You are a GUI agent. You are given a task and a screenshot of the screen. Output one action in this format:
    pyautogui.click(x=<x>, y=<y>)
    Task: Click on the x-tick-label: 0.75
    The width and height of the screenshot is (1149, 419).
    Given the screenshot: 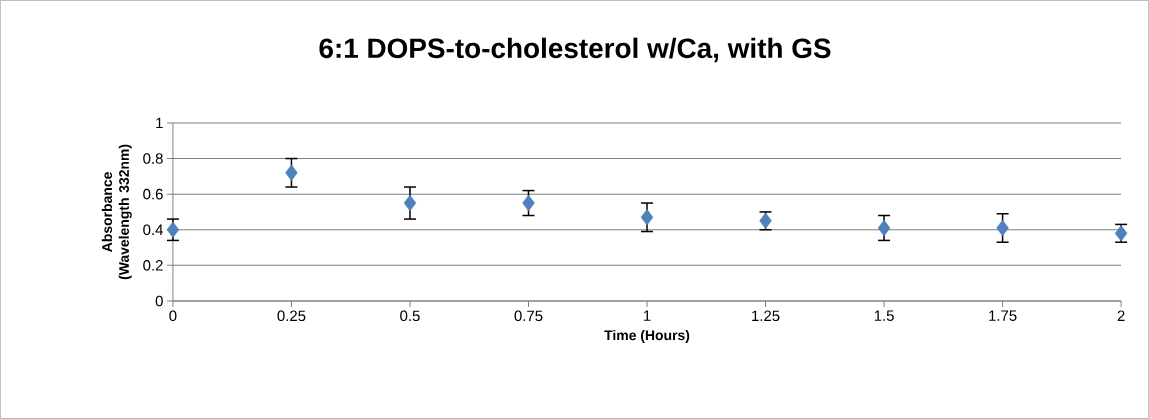 What is the action you would take?
    pyautogui.click(x=528, y=316)
    